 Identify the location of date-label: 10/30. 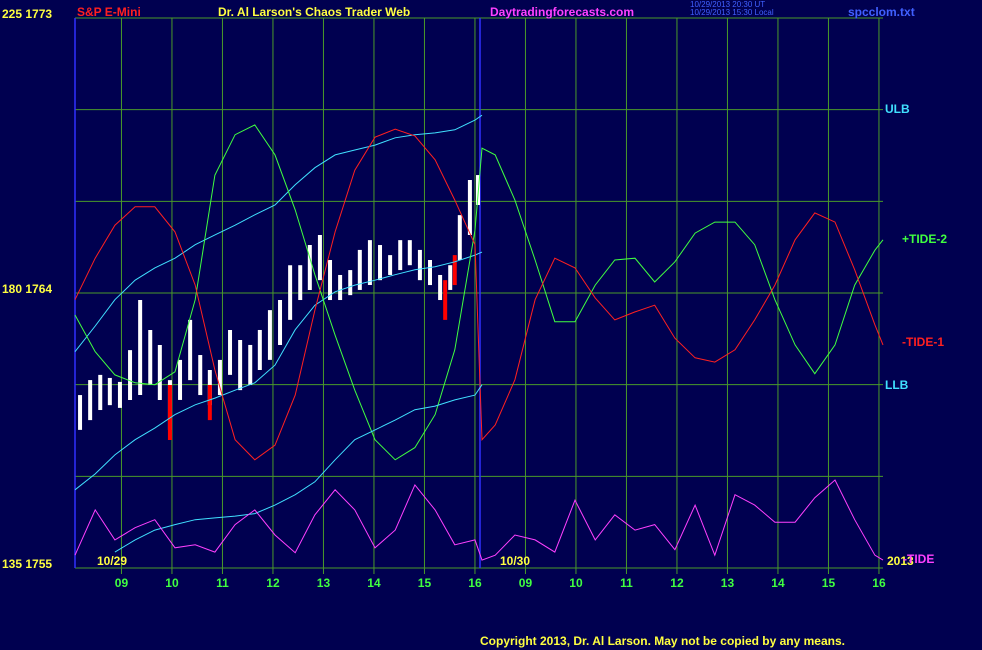
(515, 561).